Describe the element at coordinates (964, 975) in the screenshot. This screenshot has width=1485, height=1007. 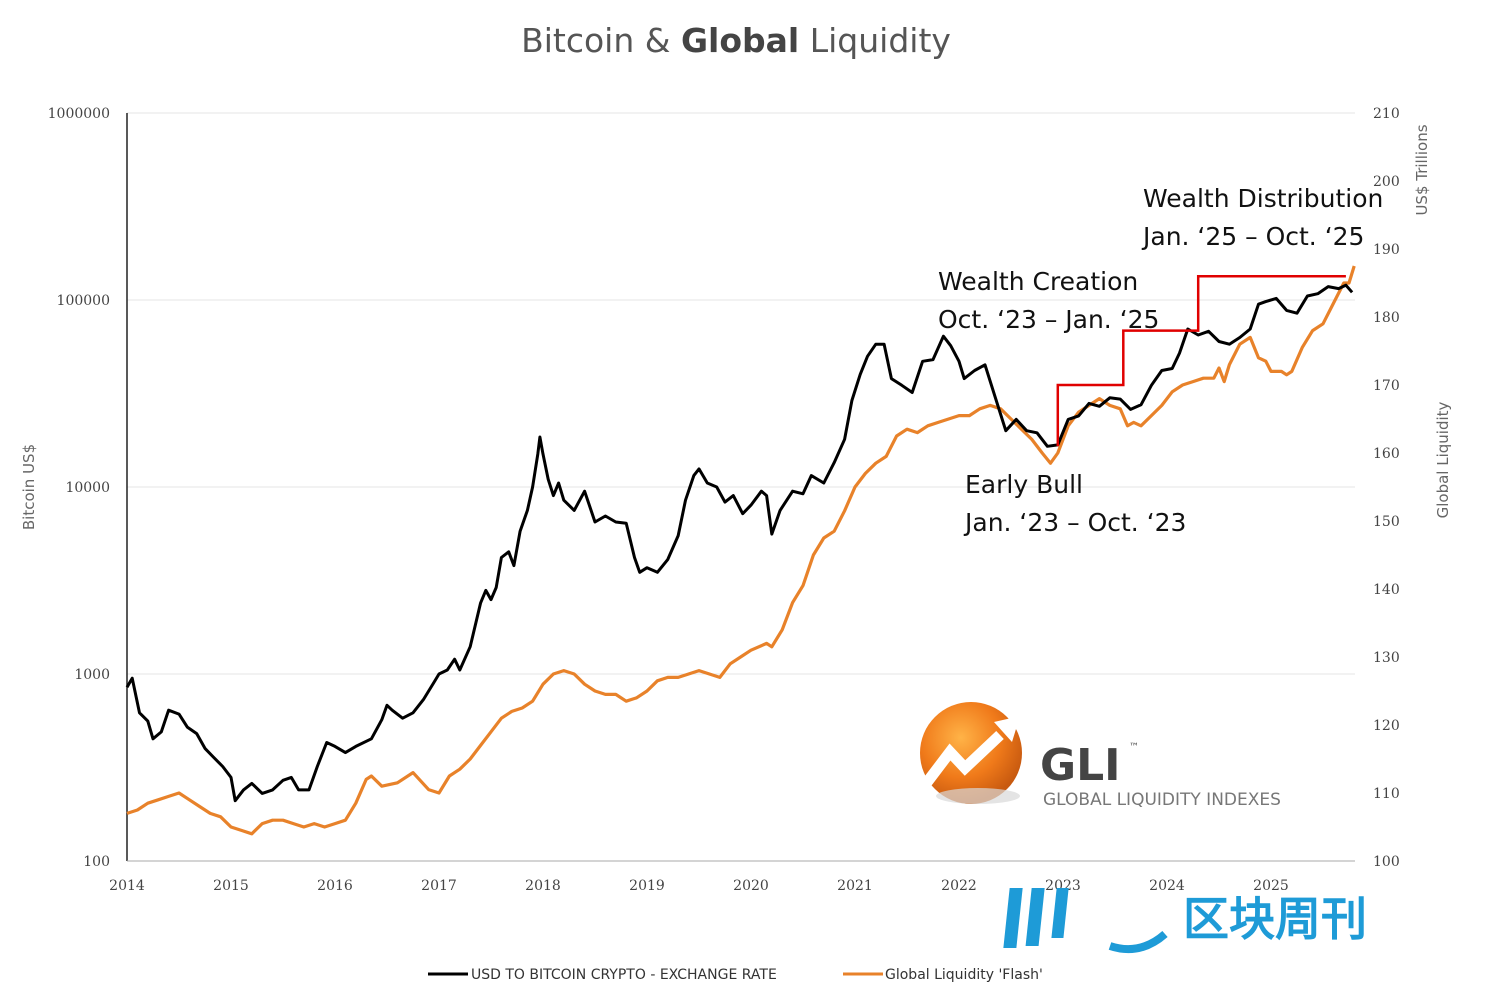
I see `legend-label: Global Liquidity 'Flash'` at that location.